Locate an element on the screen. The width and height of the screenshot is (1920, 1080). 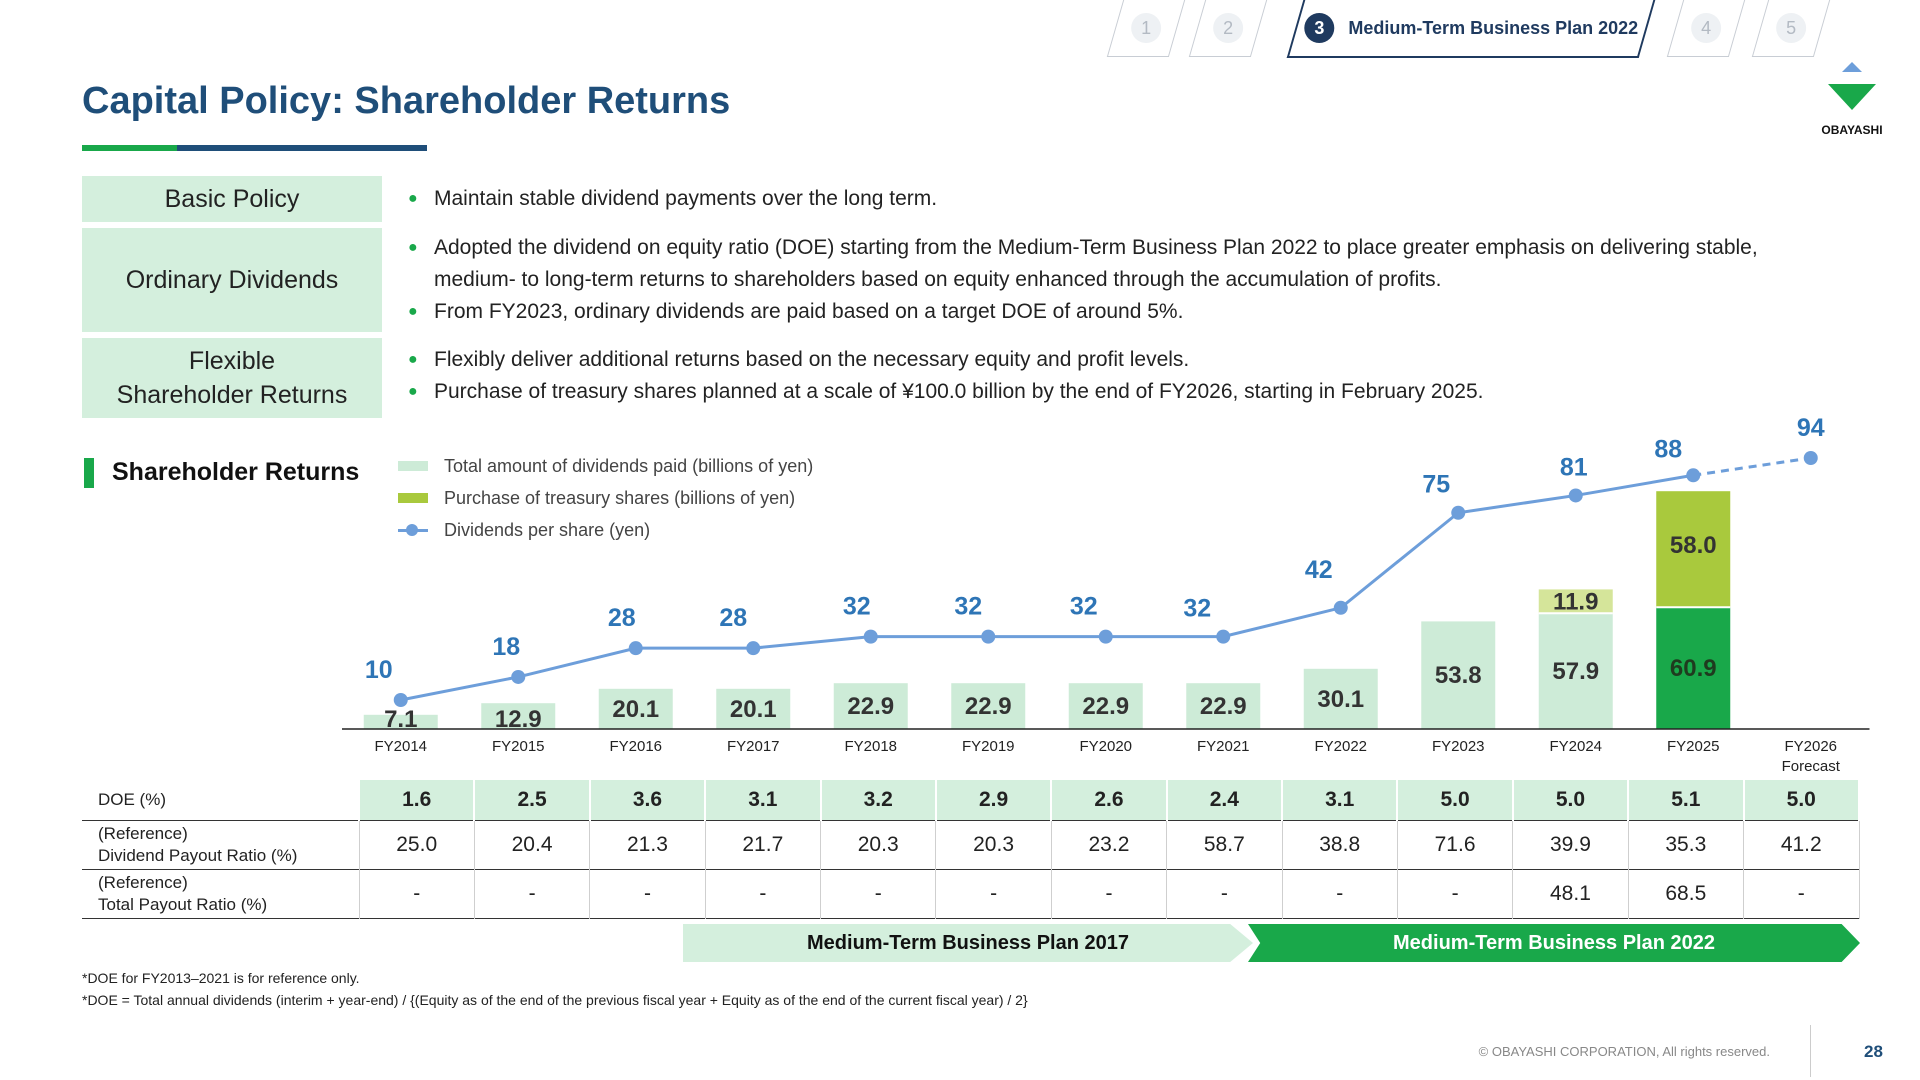
tab-4: 4 is located at coordinates (1706, 28).